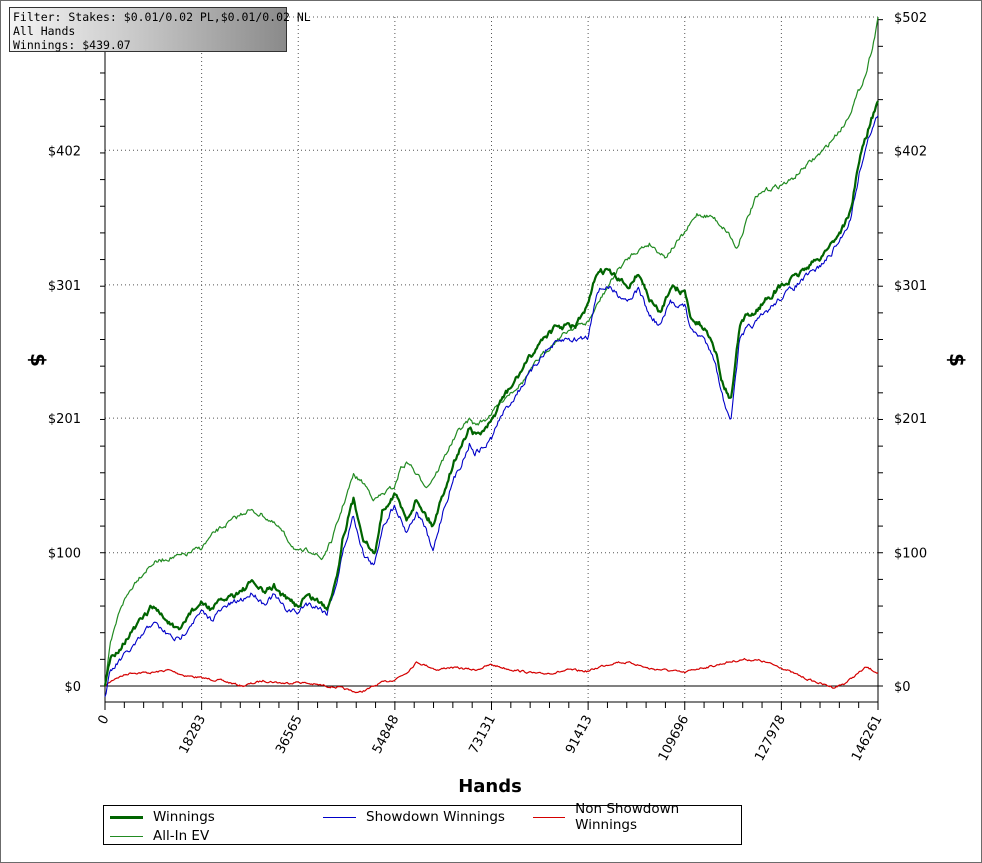 The width and height of the screenshot is (982, 863). What do you see at coordinates (770, 738) in the screenshot?
I see `x-tick-label: 127978` at bounding box center [770, 738].